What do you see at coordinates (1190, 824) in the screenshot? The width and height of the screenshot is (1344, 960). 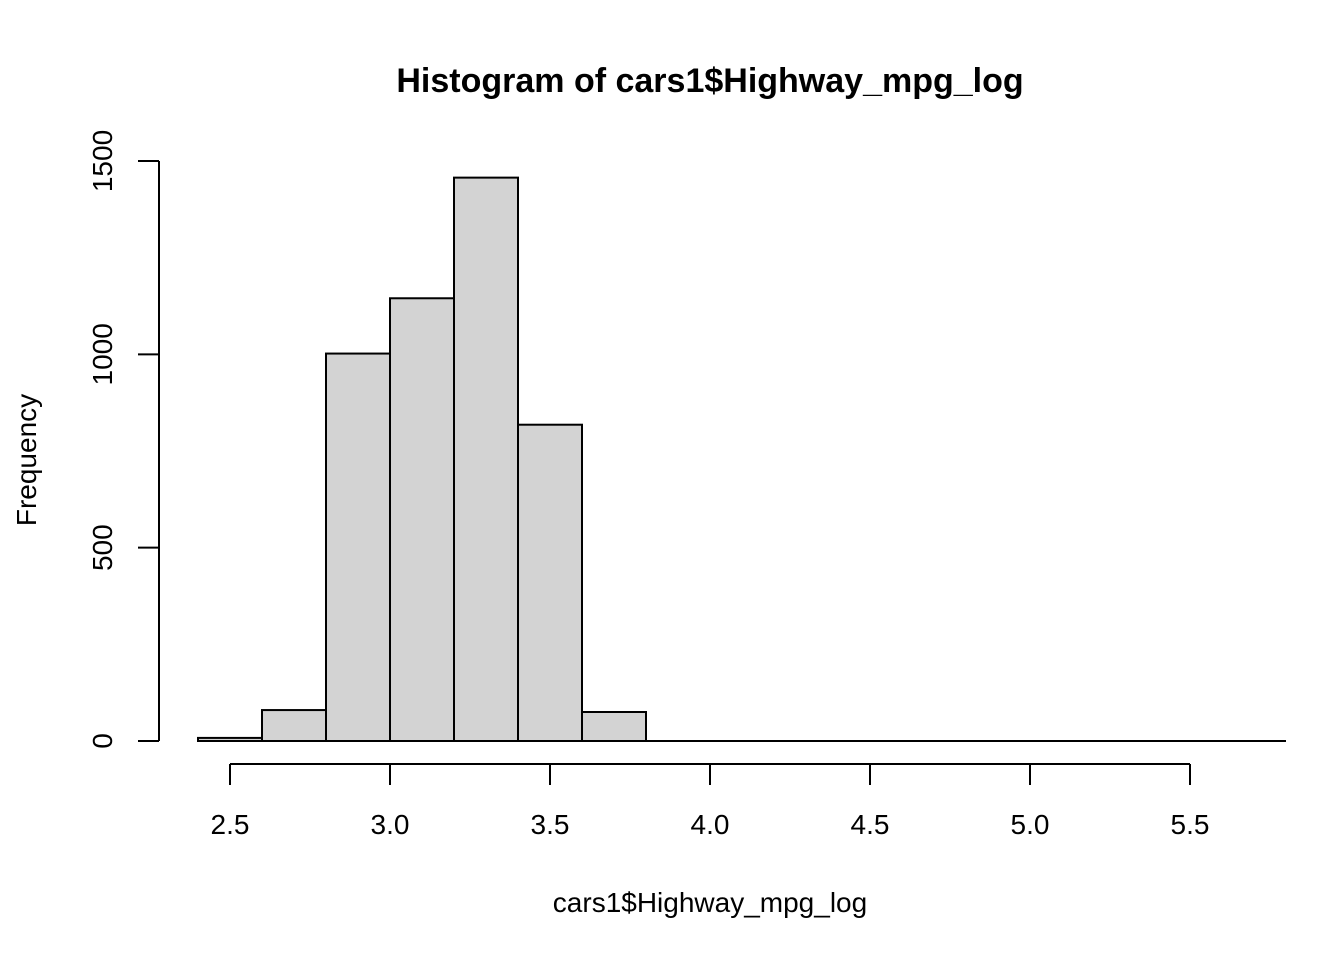 I see `x-tick-label: 5.5` at bounding box center [1190, 824].